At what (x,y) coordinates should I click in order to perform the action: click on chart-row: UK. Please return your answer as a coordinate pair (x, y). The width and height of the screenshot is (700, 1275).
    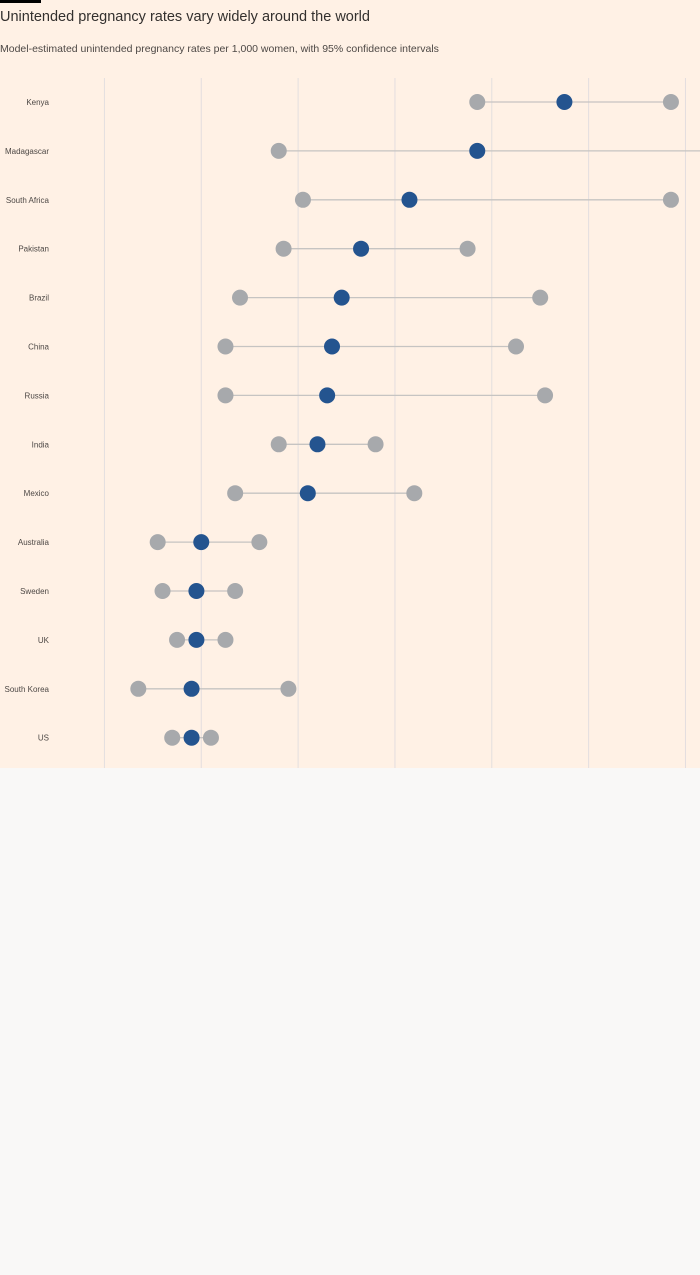
    Looking at the image, I should click on (136, 639).